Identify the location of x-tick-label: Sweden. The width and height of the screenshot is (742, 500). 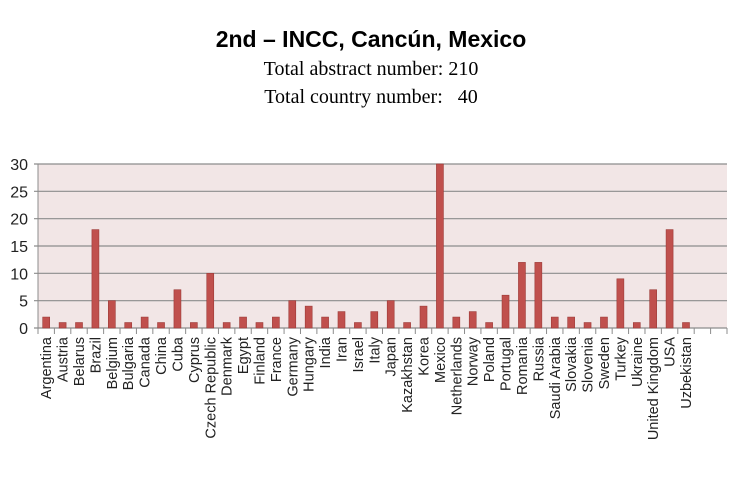
(605, 363).